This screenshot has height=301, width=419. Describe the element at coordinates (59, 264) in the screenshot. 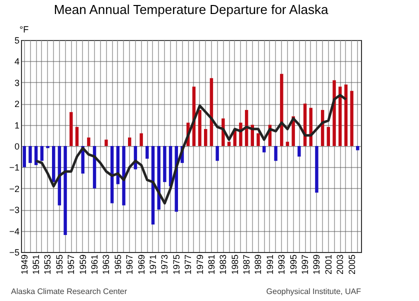

I see `x-tick-label: 1955` at that location.